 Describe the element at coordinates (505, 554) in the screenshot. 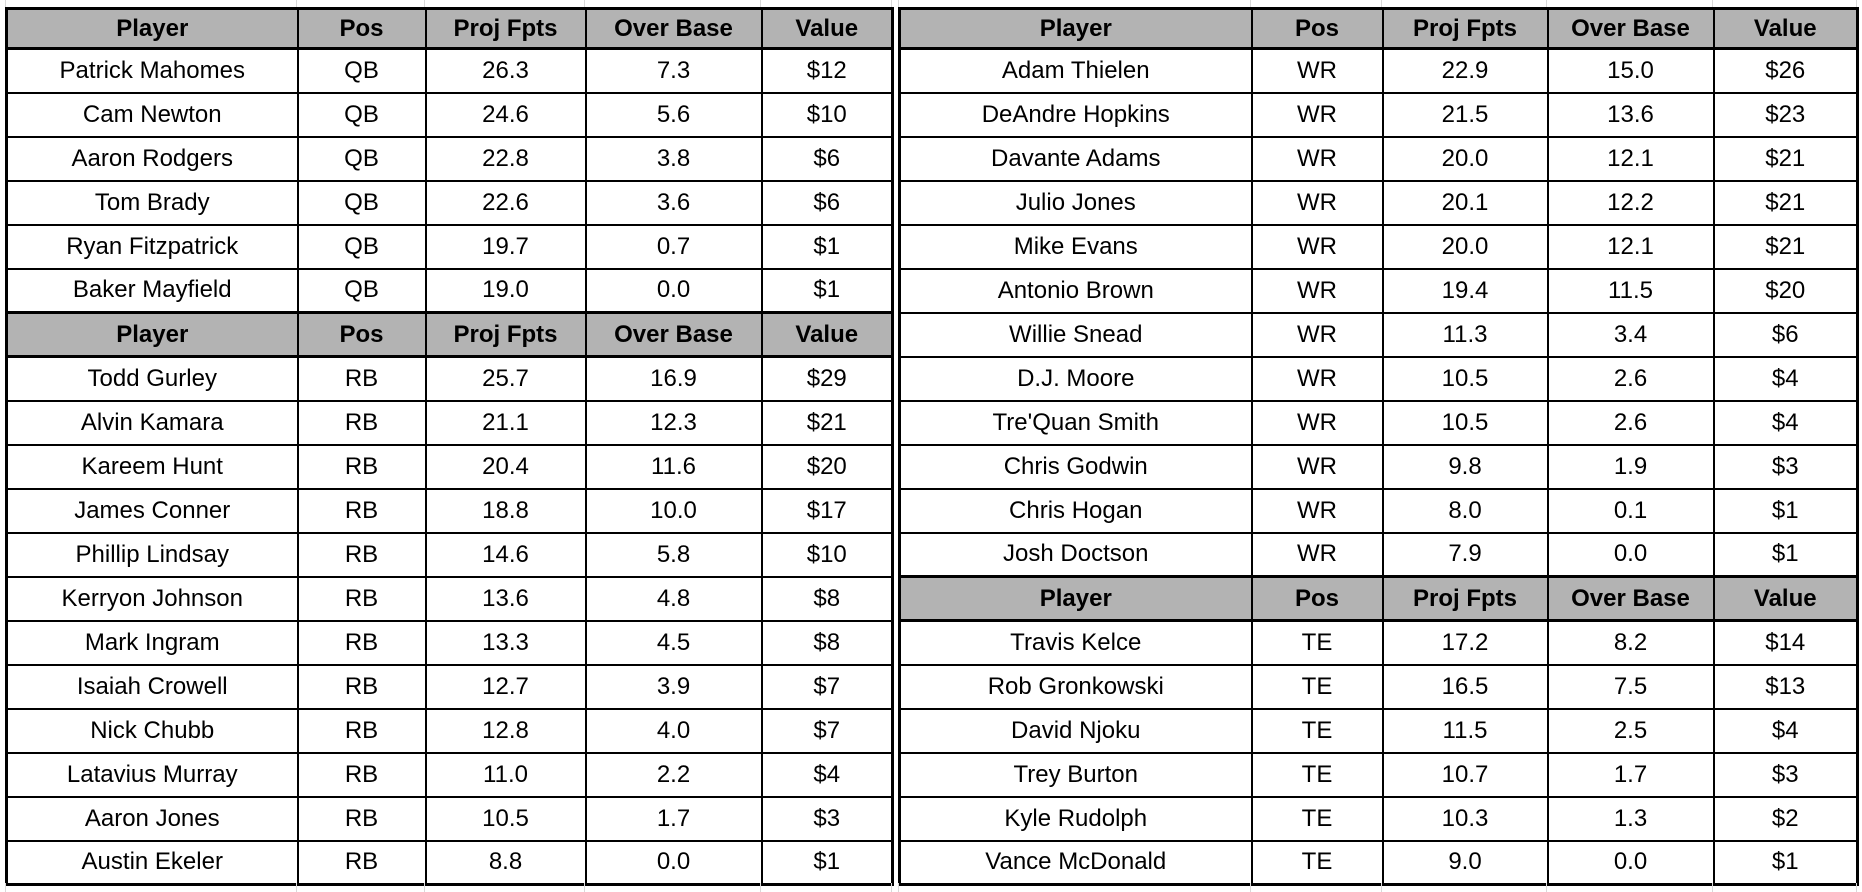

I see `proj-fpts-cell: 14.6` at that location.